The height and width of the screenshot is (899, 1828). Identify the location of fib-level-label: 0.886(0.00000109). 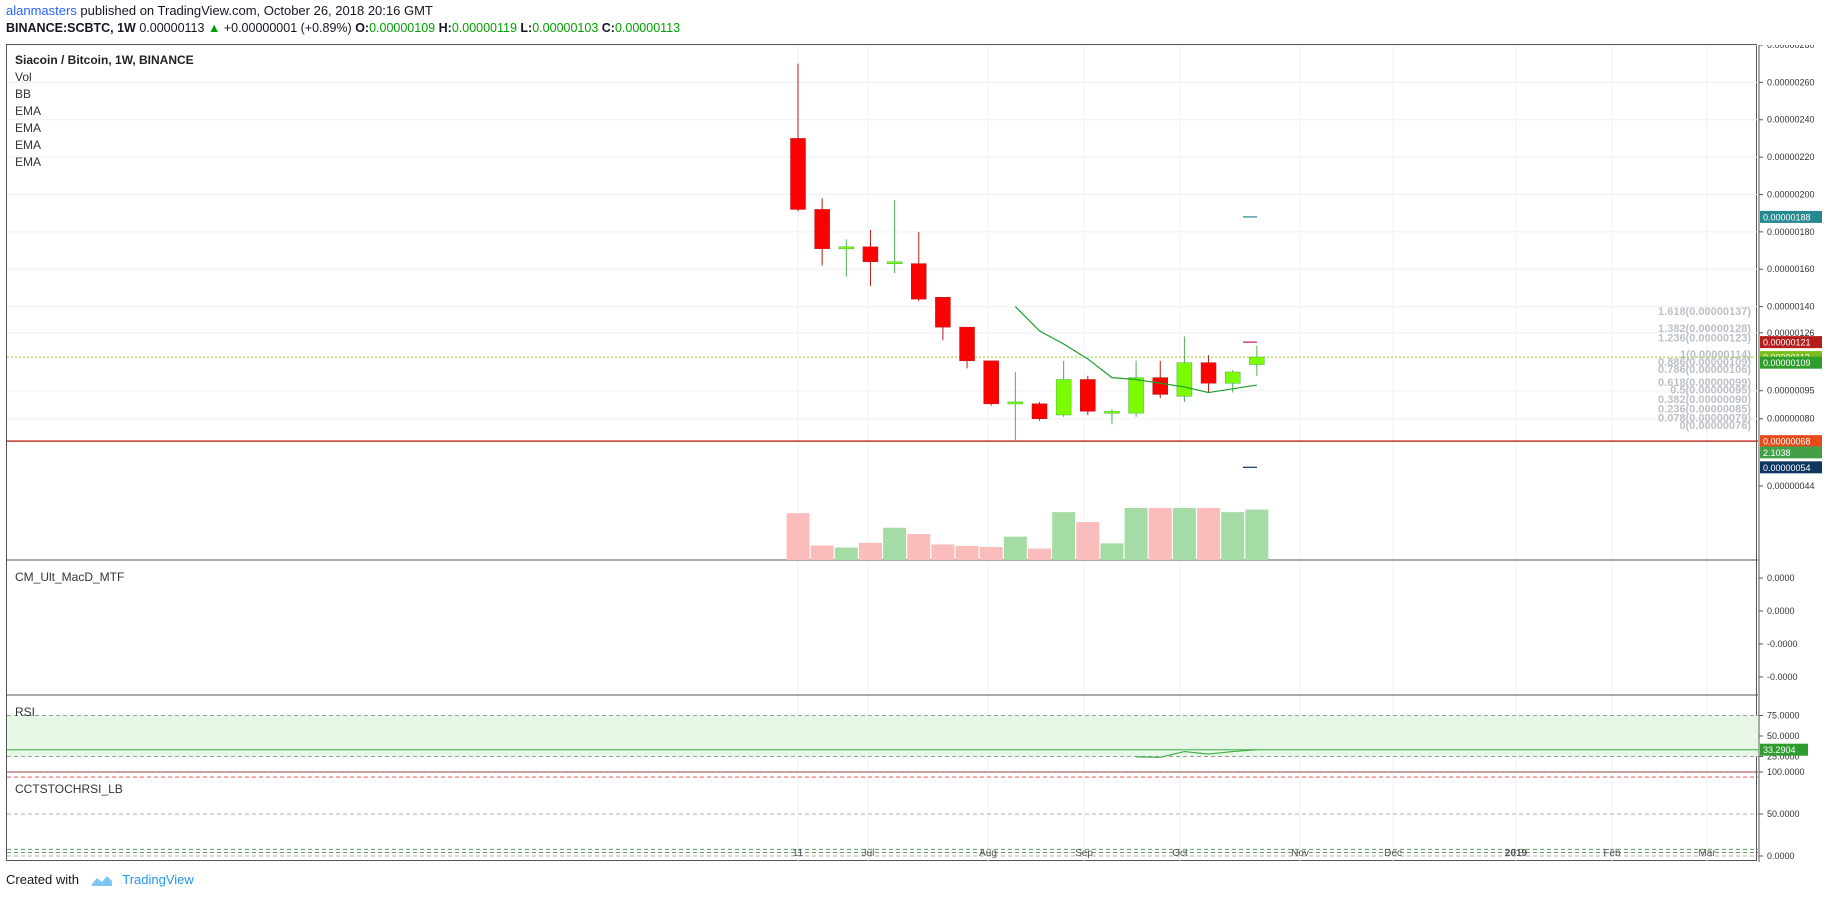
(1704, 363).